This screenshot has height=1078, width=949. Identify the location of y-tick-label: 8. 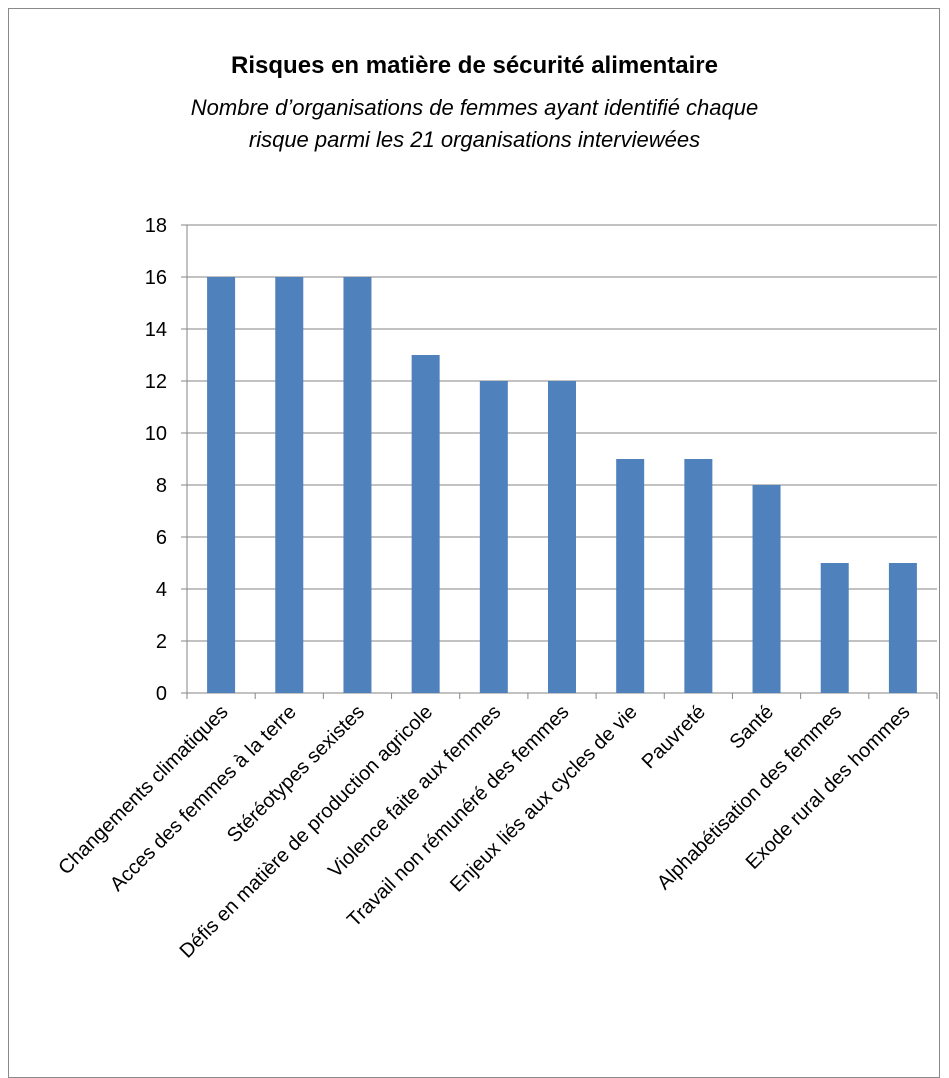
(161, 486).